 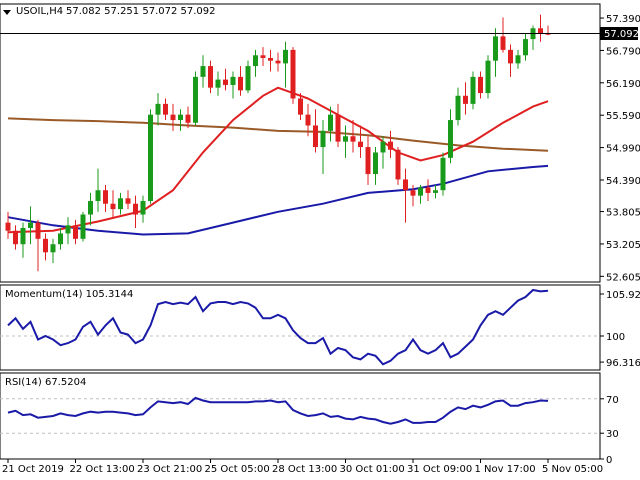 What do you see at coordinates (304, 469) in the screenshot?
I see `time-tick-label: 28 Oct 13:00` at bounding box center [304, 469].